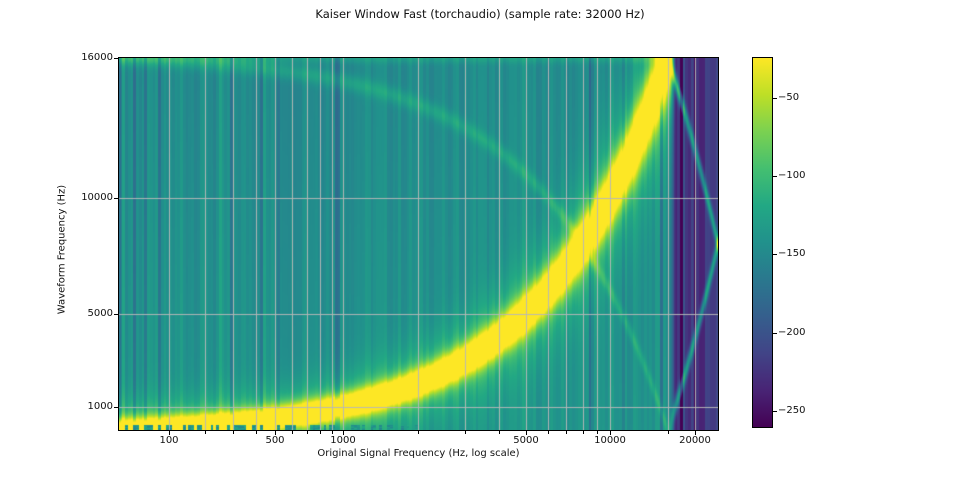 This screenshot has height=480, width=960. I want to click on x-tick-label: 500, so click(275, 440).